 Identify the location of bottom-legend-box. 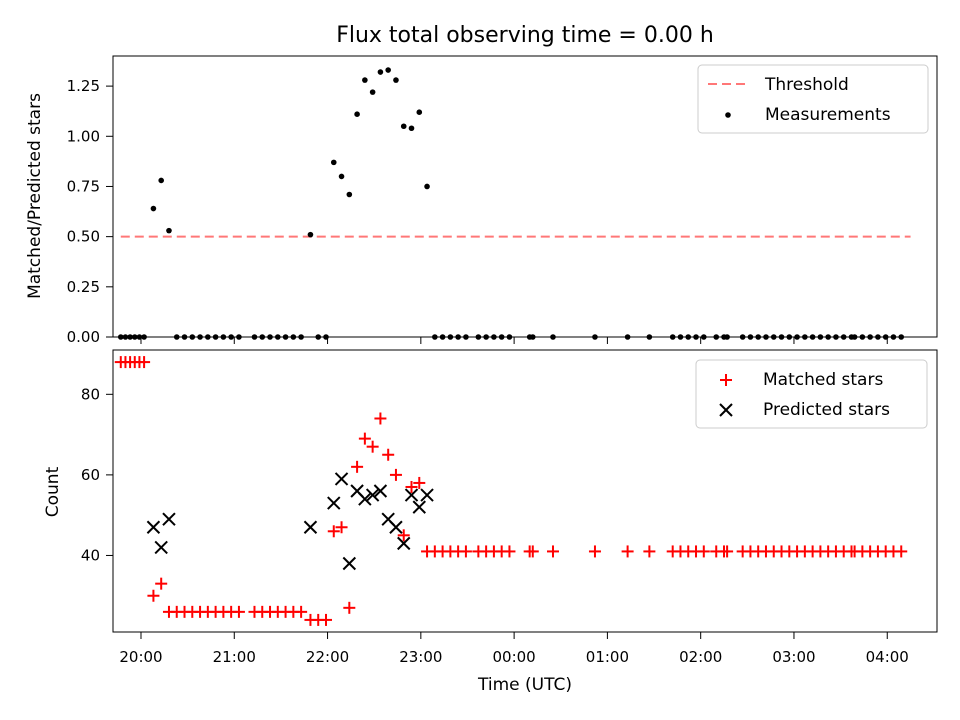
(811, 394).